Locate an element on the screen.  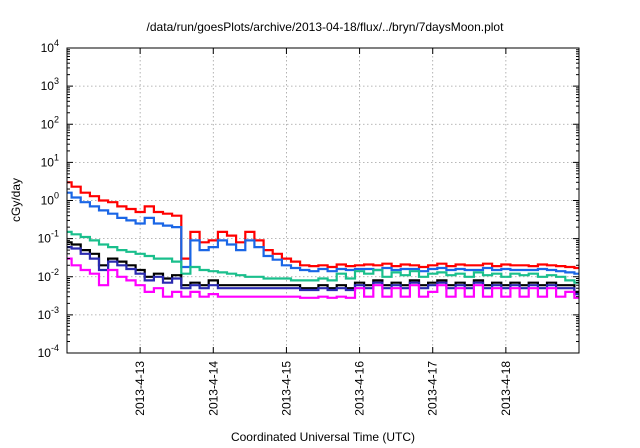
x-axis-label: Coordinated Universal Time (UTC) is located at coordinates (323, 437).